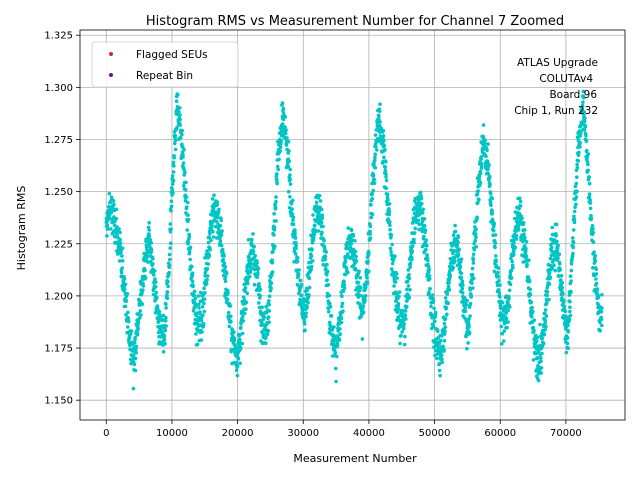 This screenshot has height=480, width=640. Describe the element at coordinates (58, 192) in the screenshot. I see `y-tick-label: 1.250` at that location.